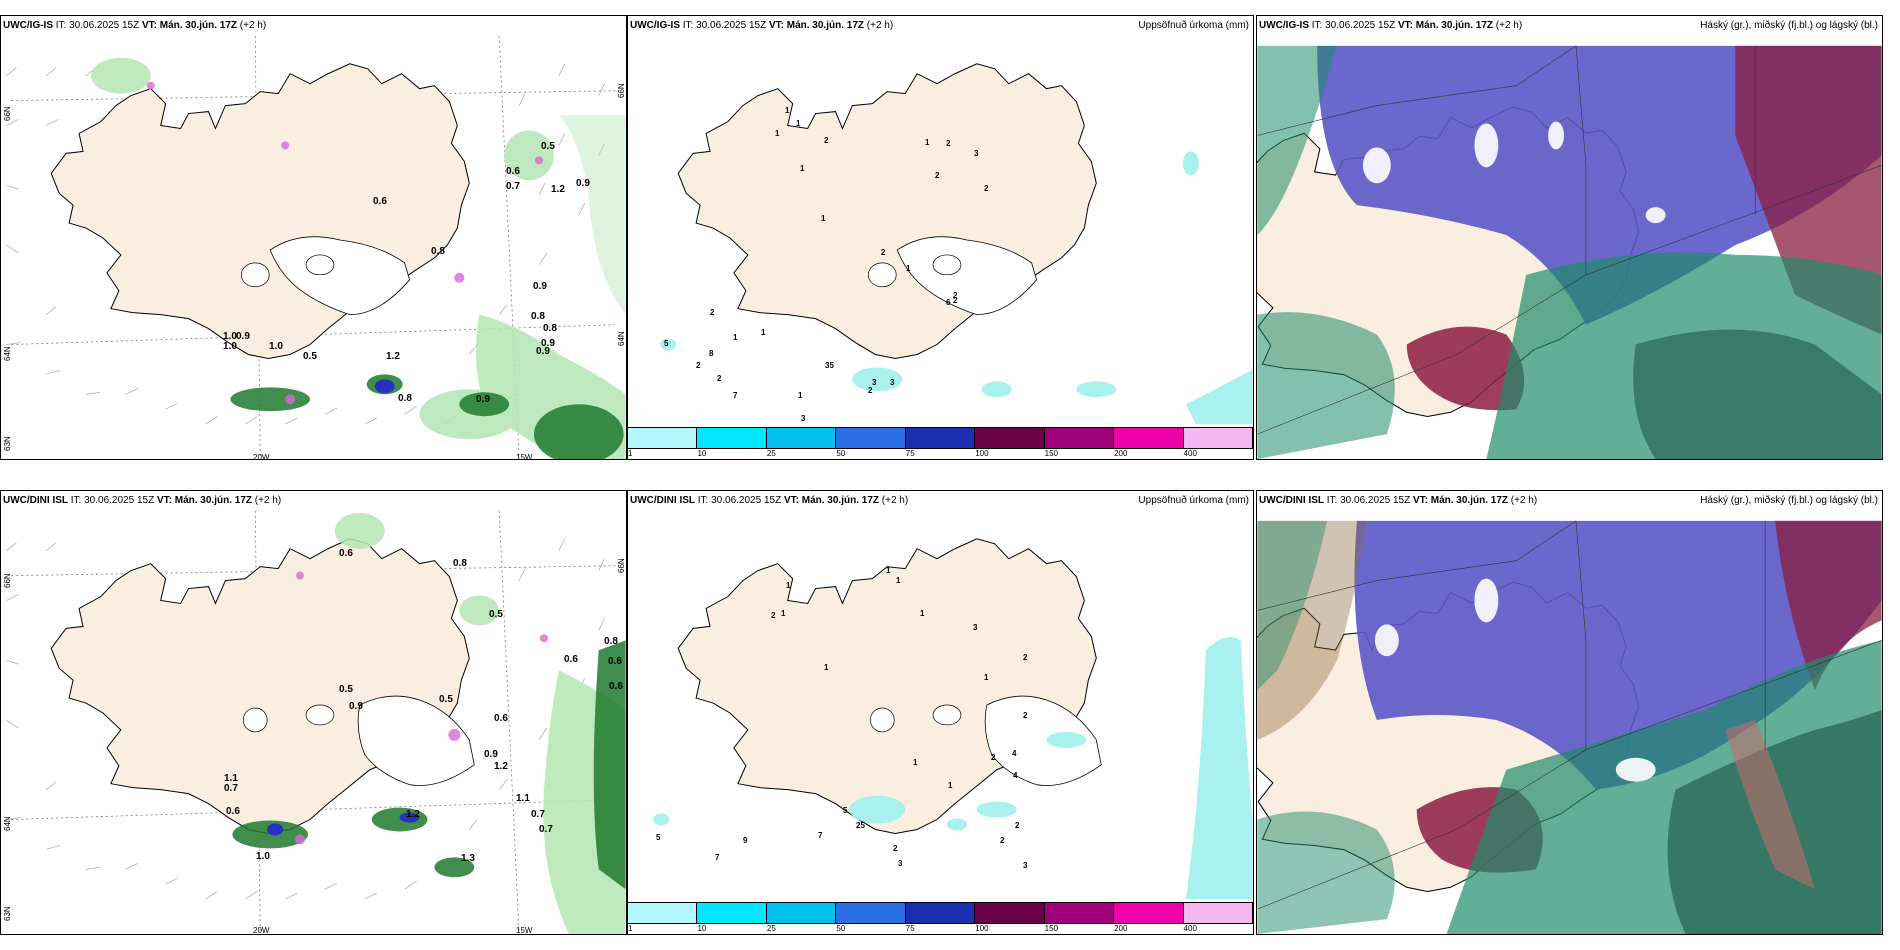  Describe the element at coordinates (745, 840) in the screenshot. I see `precip-value: 9` at that location.